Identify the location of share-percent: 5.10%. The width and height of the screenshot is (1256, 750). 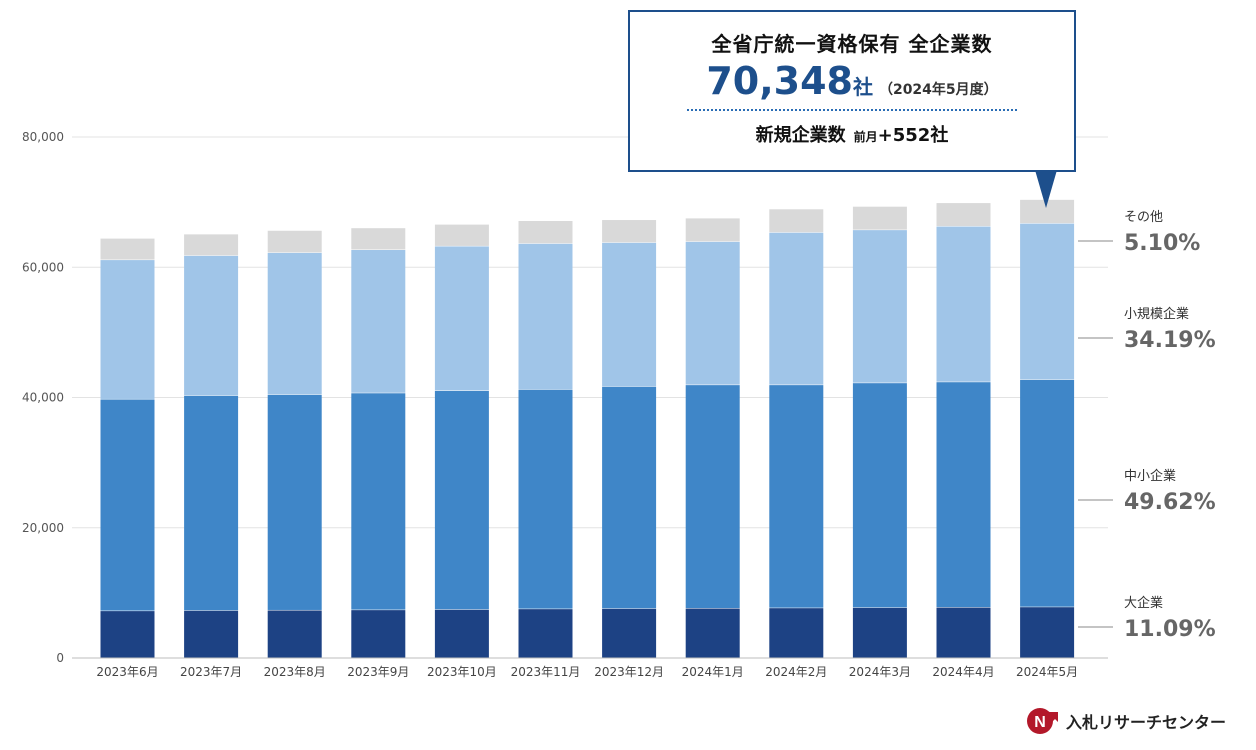
(1162, 243).